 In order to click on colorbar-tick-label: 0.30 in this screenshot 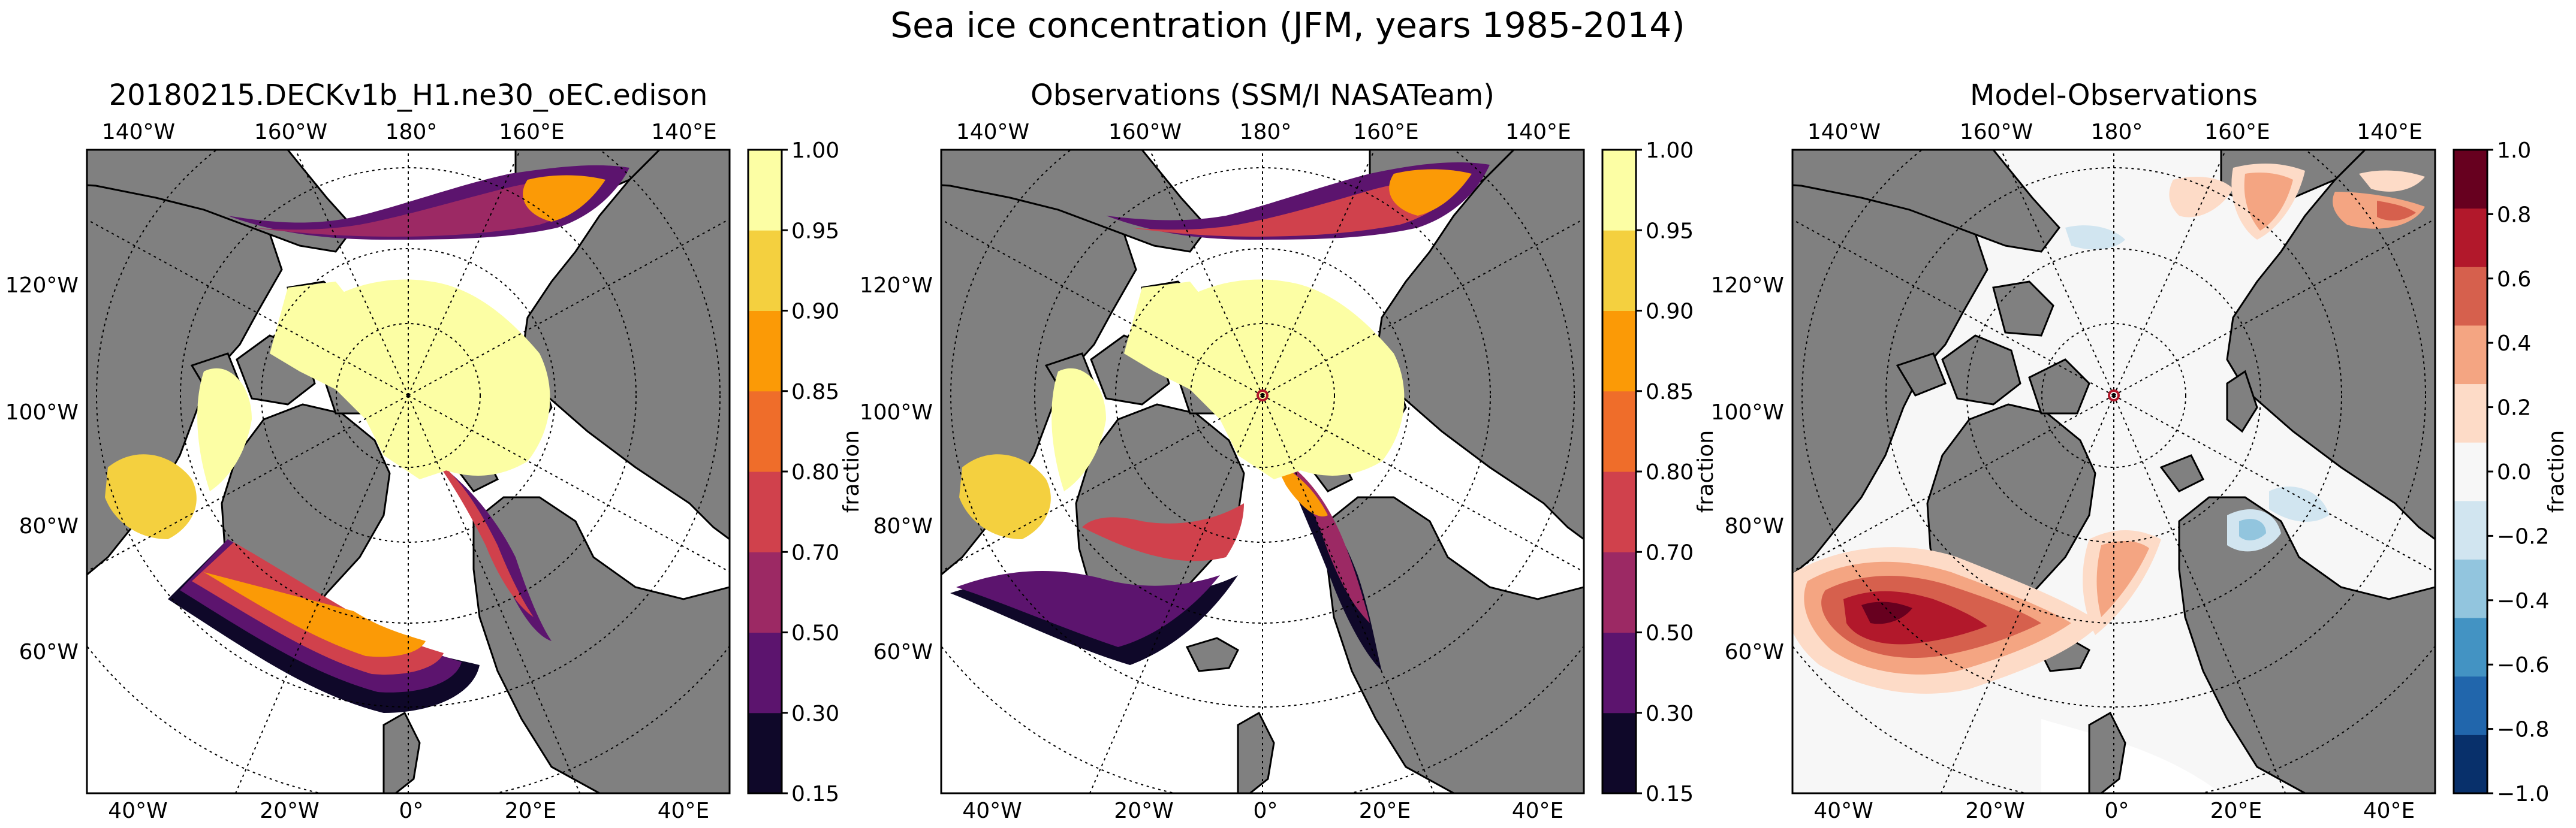, I will do `click(815, 714)`.